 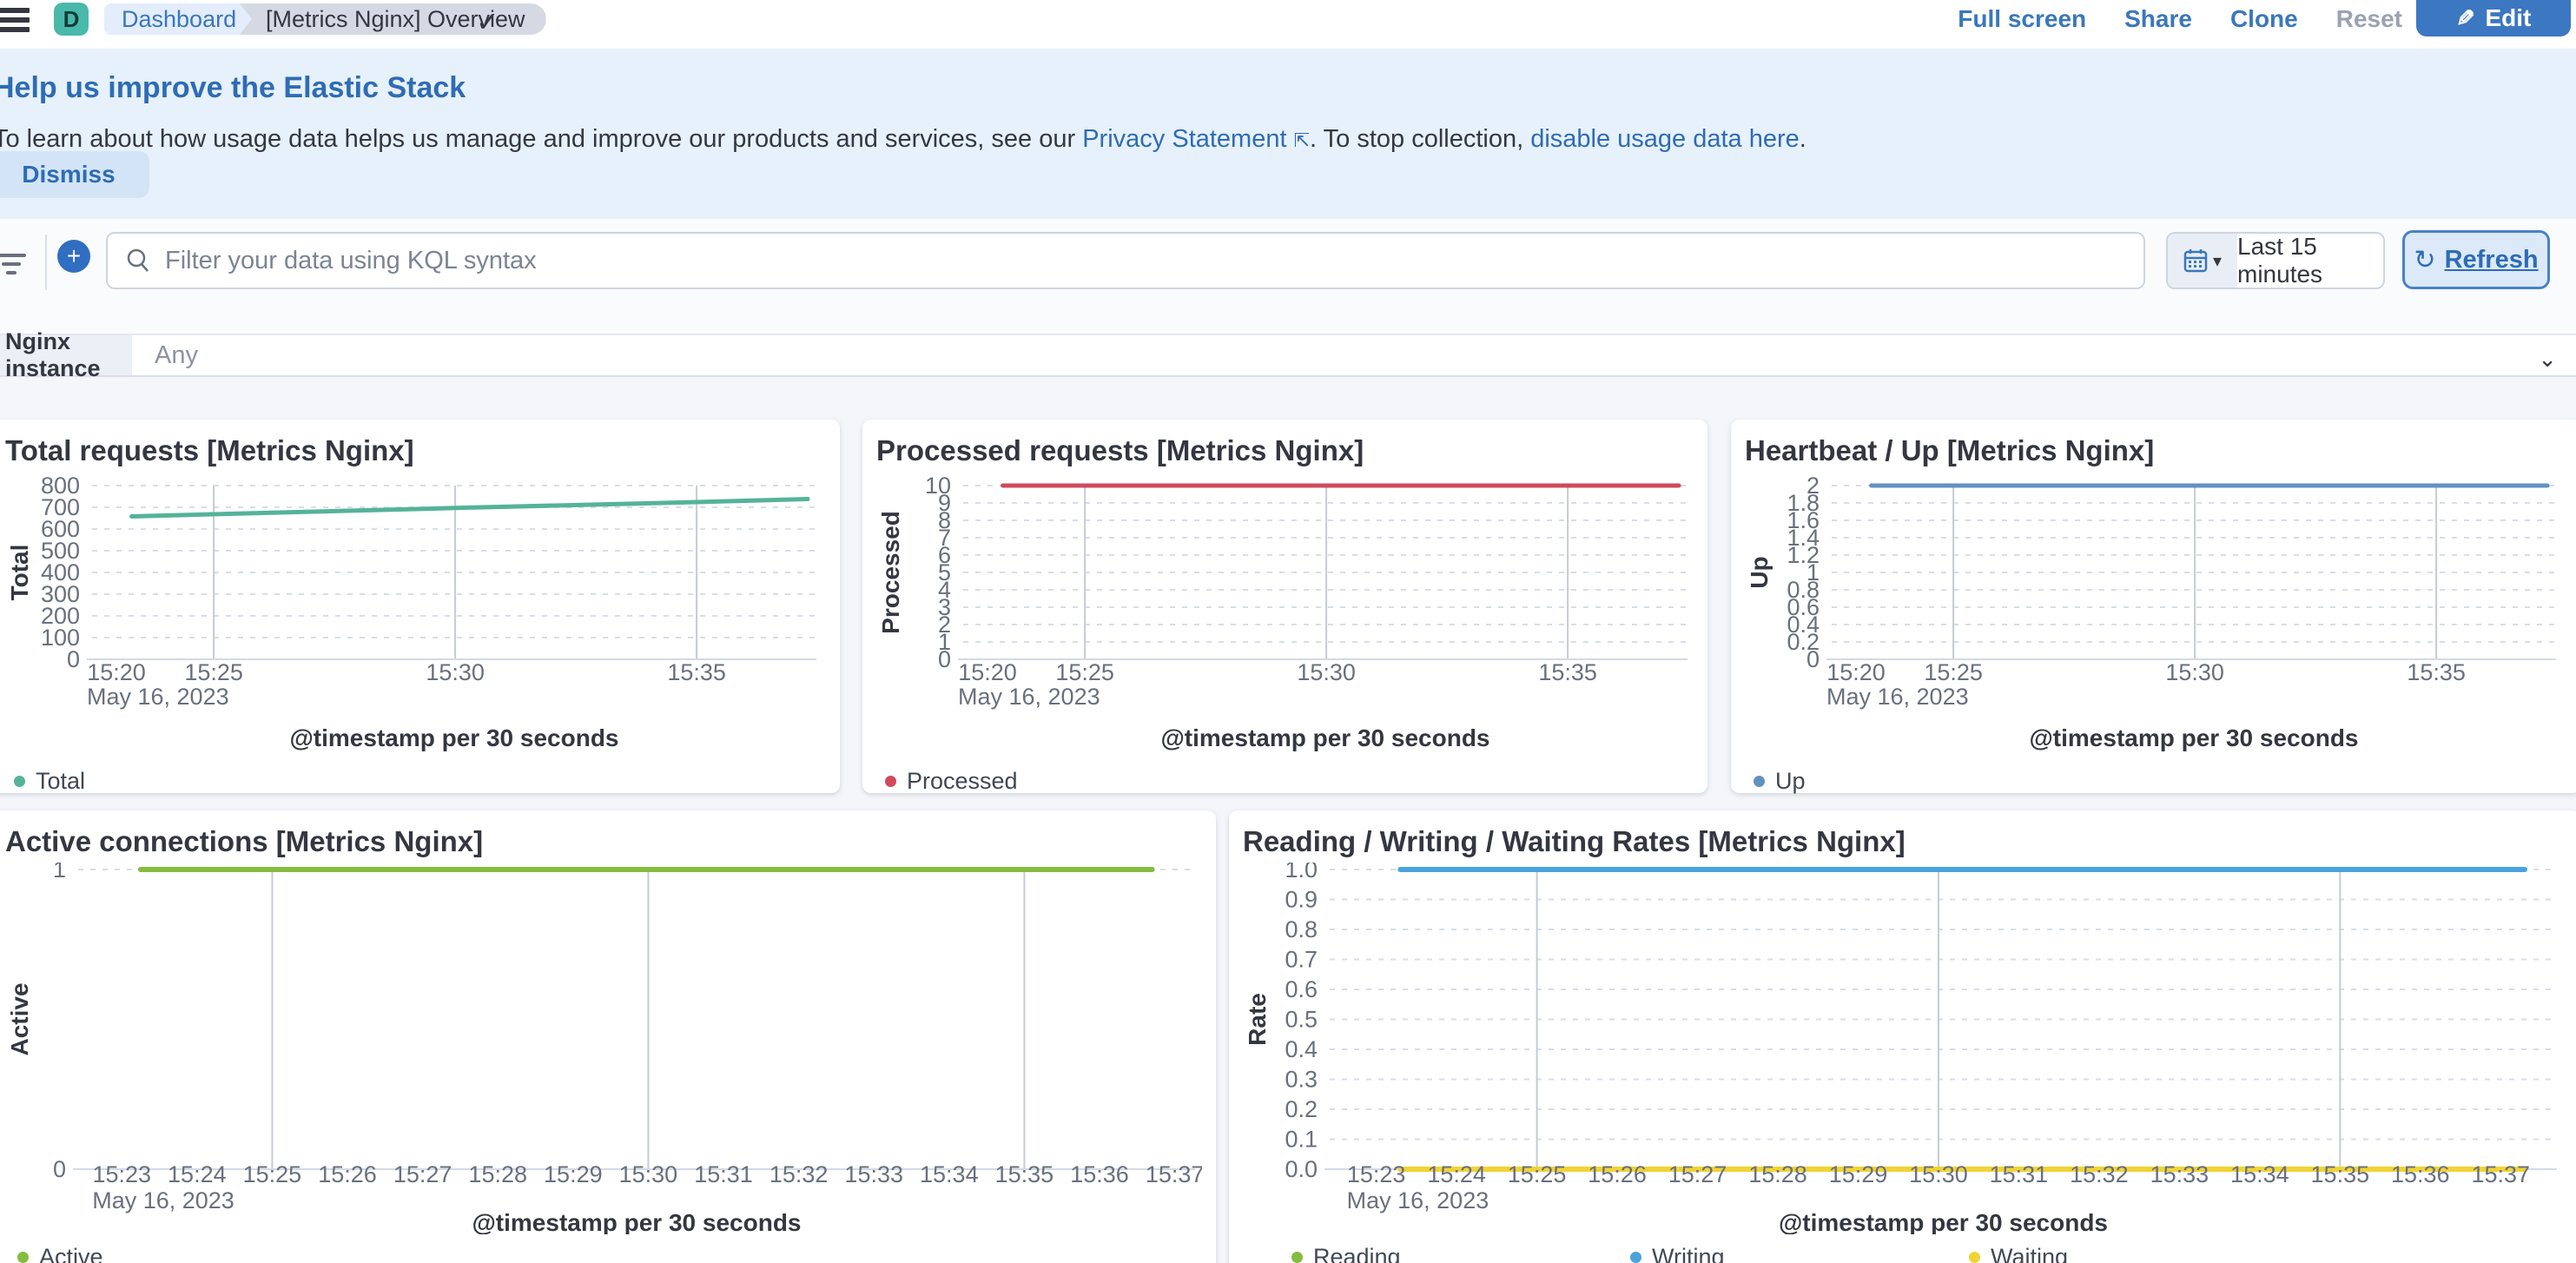 I want to click on calendar-icon, so click(x=2195, y=261).